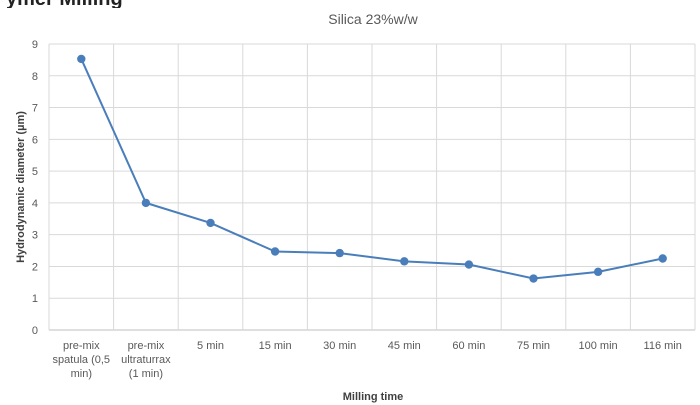 The width and height of the screenshot is (700, 405). What do you see at coordinates (663, 346) in the screenshot?
I see `x-tick-label: 116 min` at bounding box center [663, 346].